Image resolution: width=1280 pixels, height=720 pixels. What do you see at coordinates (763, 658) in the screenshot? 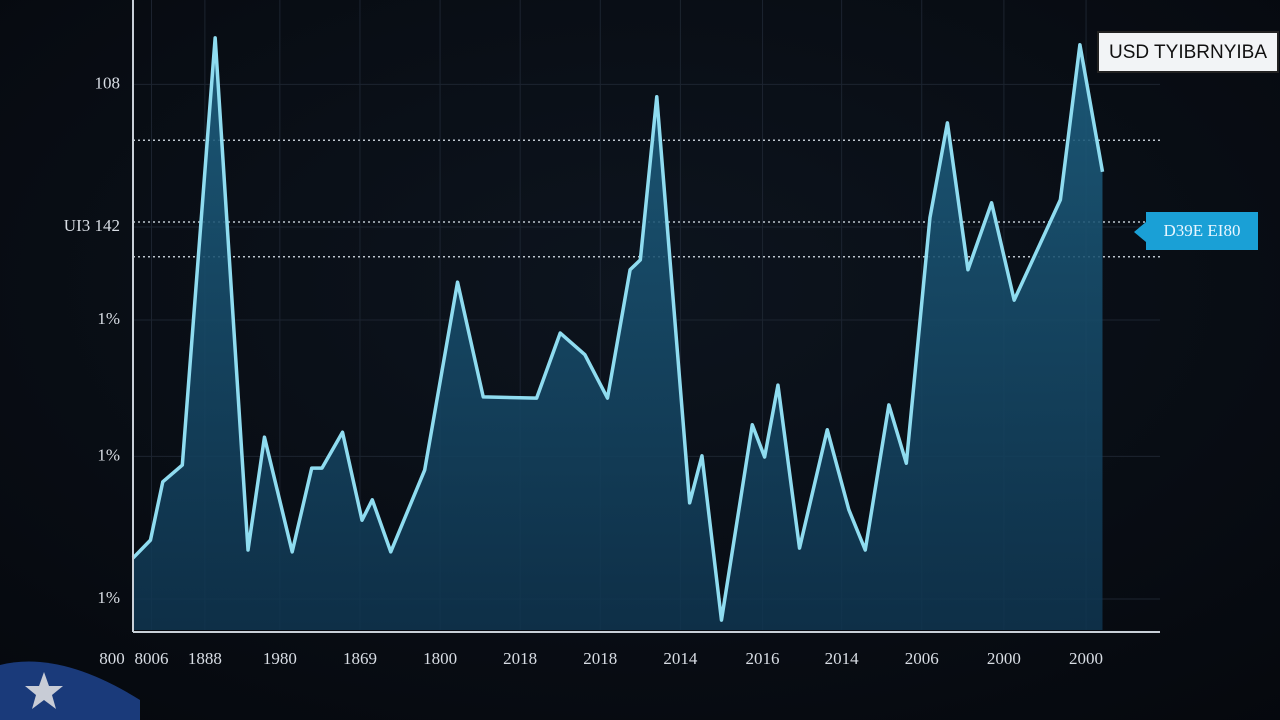
I see `x-tick-label: 2016` at bounding box center [763, 658].